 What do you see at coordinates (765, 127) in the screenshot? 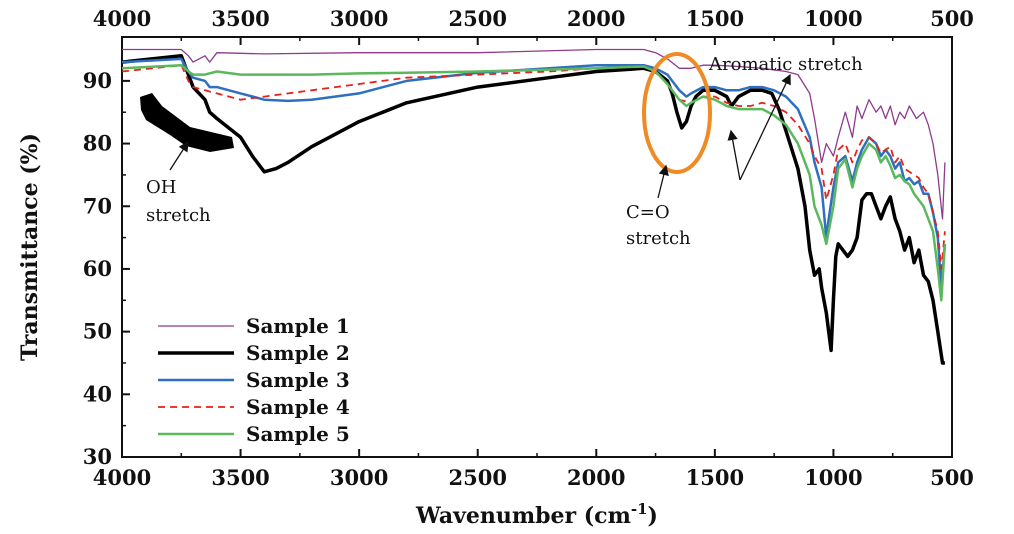
I see `aromatic-arrow-right` at bounding box center [765, 127].